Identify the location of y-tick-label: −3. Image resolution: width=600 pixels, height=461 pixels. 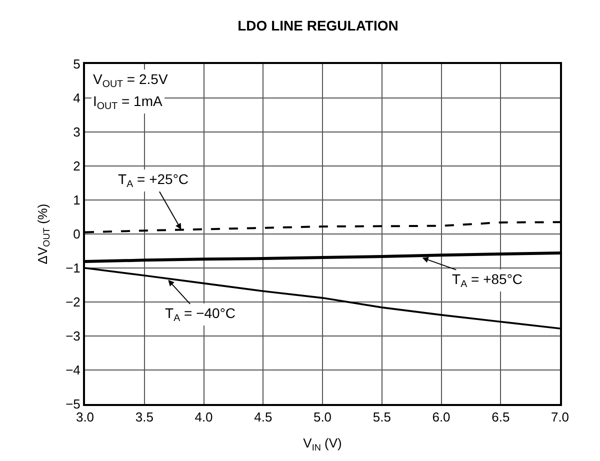
(73, 336).